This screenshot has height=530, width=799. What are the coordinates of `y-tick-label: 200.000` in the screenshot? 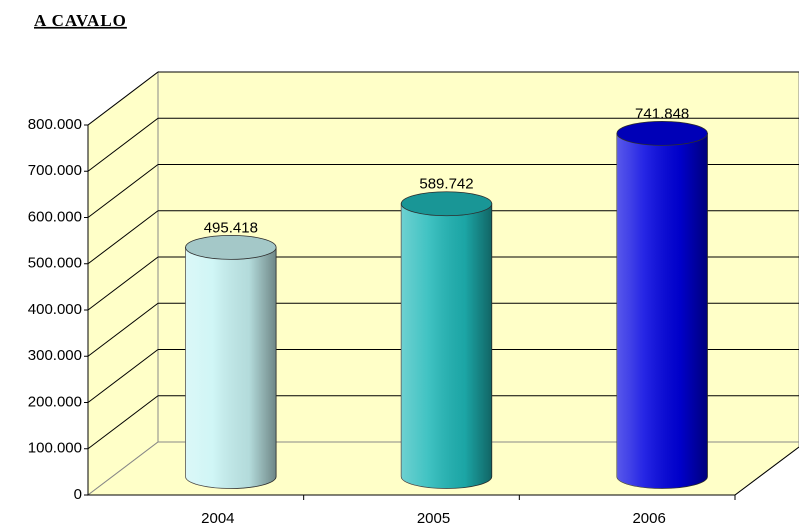 It's located at (55, 401).